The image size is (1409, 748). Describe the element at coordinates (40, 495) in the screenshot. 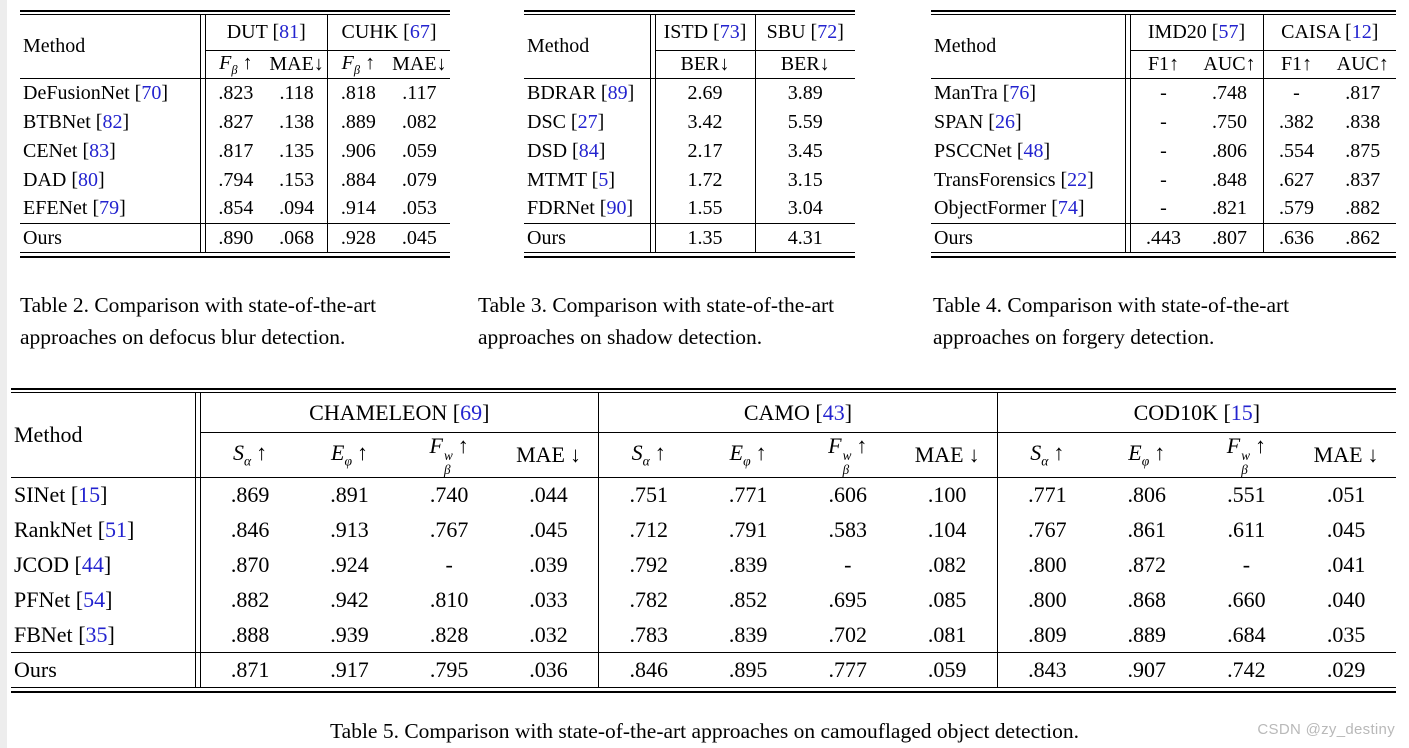

I see `method-name: SINet` at that location.